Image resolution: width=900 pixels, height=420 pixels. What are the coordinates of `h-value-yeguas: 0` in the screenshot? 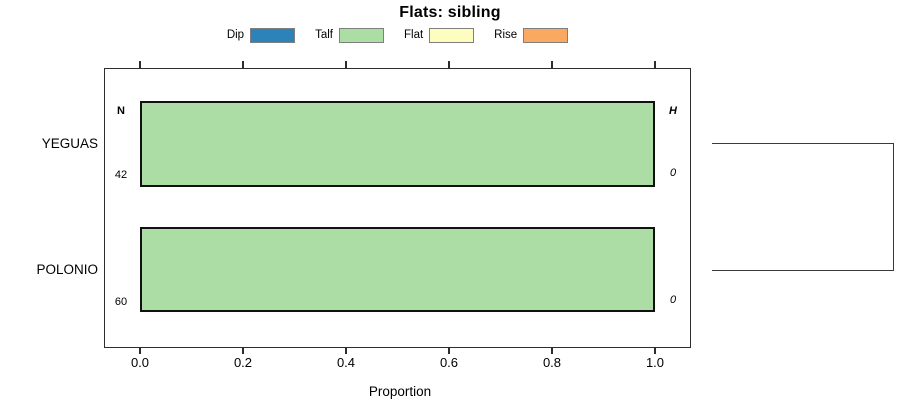 It's located at (673, 173).